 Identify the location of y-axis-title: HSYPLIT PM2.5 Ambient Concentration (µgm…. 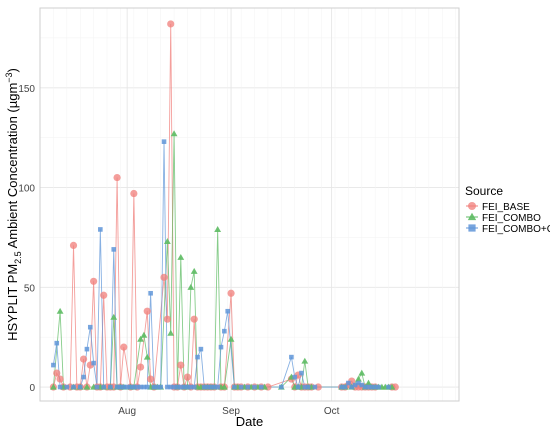
(13, 204).